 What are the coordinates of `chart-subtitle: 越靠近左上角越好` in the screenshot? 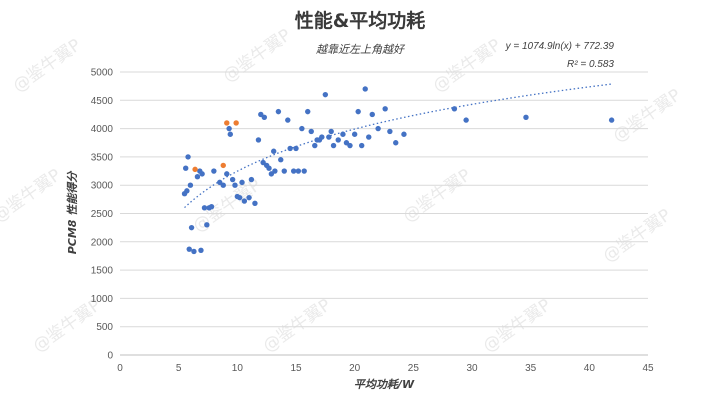 It's located at (361, 49).